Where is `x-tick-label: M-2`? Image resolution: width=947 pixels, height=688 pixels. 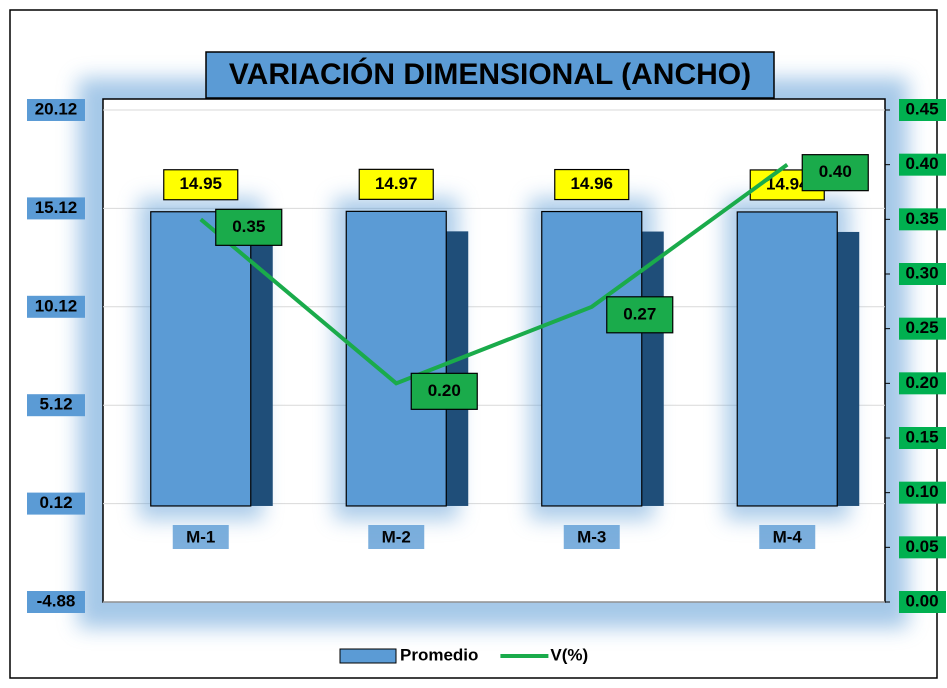
x-tick-label: M-2 is located at coordinates (396, 536).